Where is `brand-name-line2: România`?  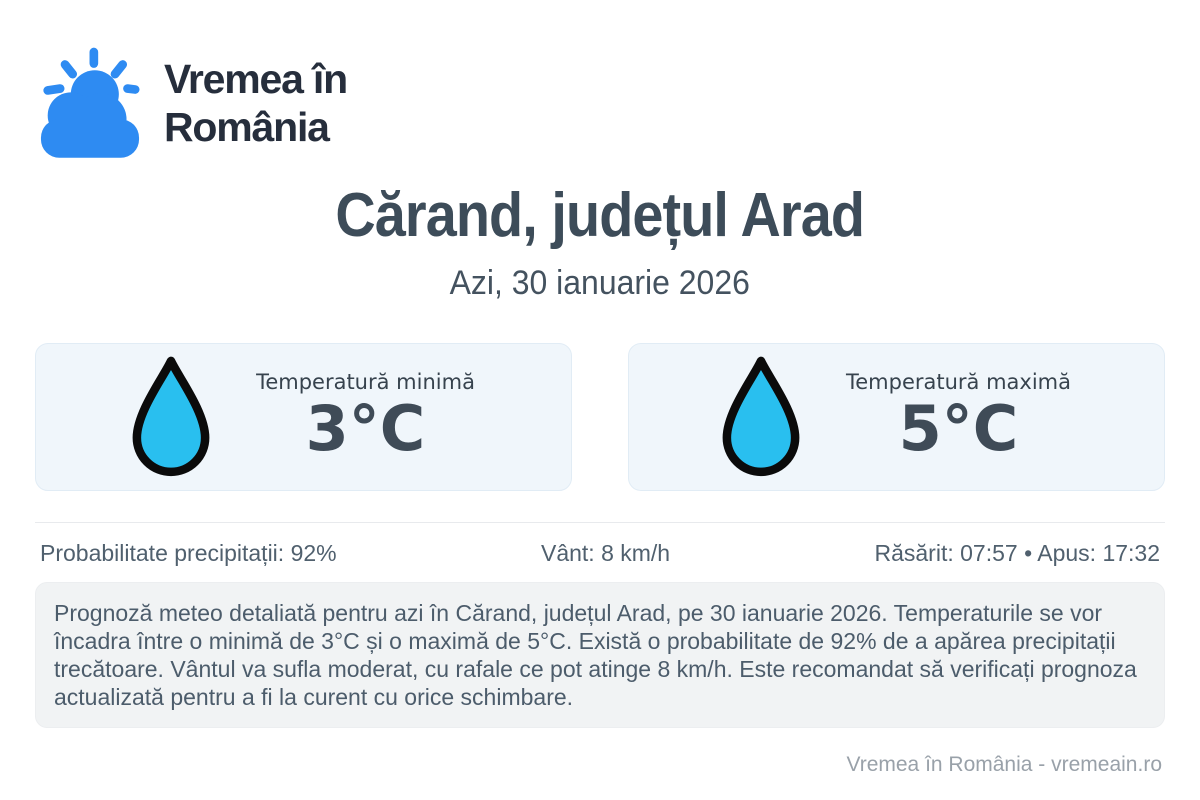 brand-name-line2: România is located at coordinates (247, 126).